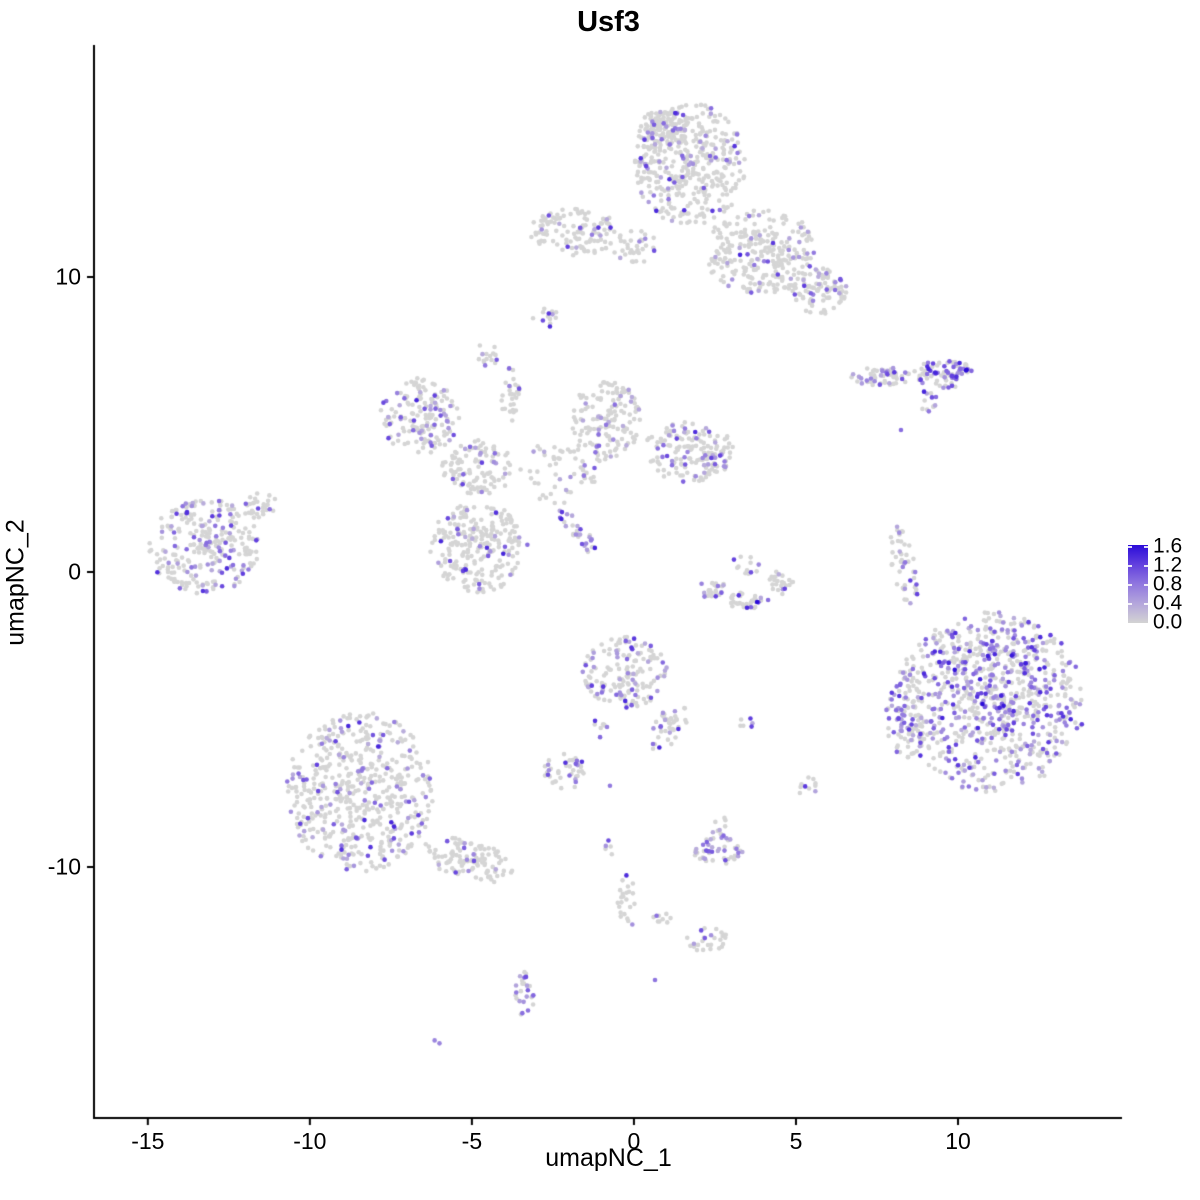  What do you see at coordinates (1168, 584) in the screenshot?
I see `colorbar-tick-label: 0.8` at bounding box center [1168, 584].